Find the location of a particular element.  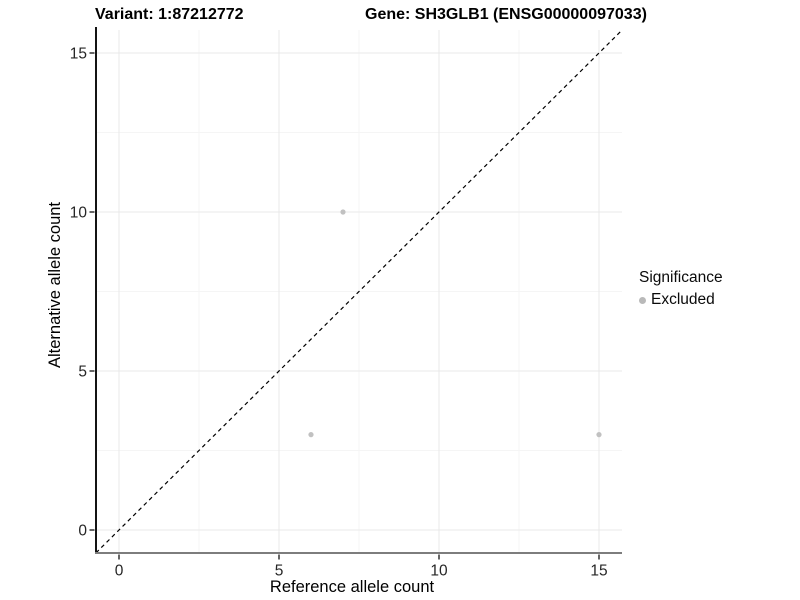

legend-item-excluded: Excluded is located at coordinates (681, 300).